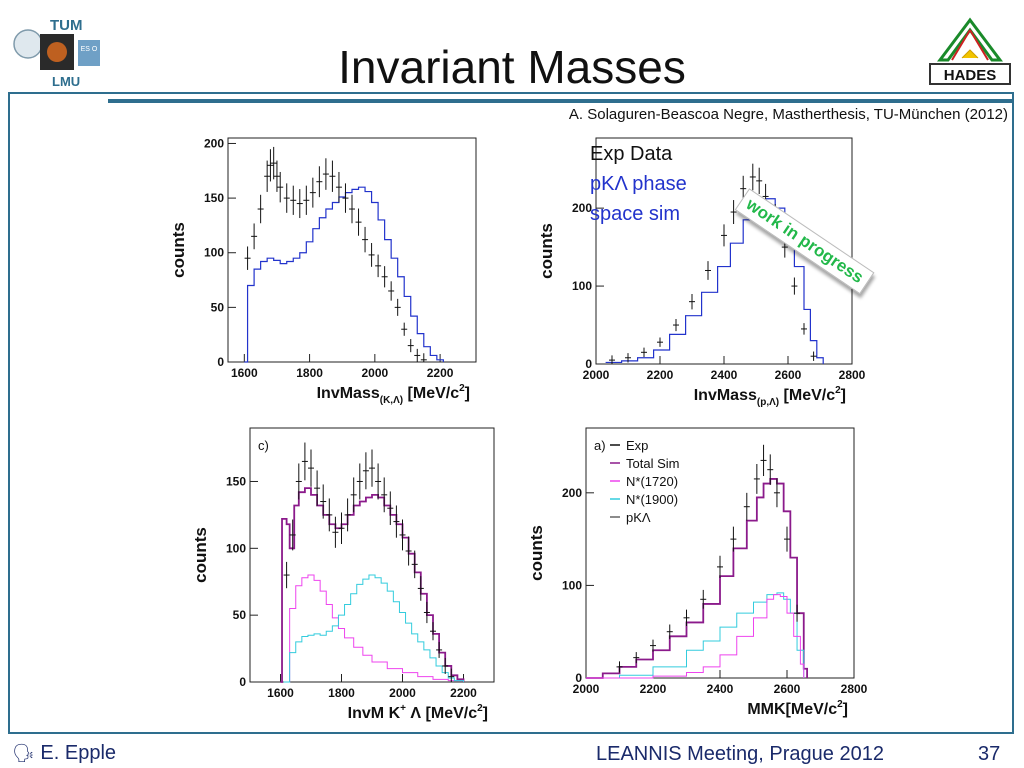 The height and width of the screenshot is (768, 1024). What do you see at coordinates (631, 154) in the screenshot?
I see `legend-entry: Exp Data` at bounding box center [631, 154].